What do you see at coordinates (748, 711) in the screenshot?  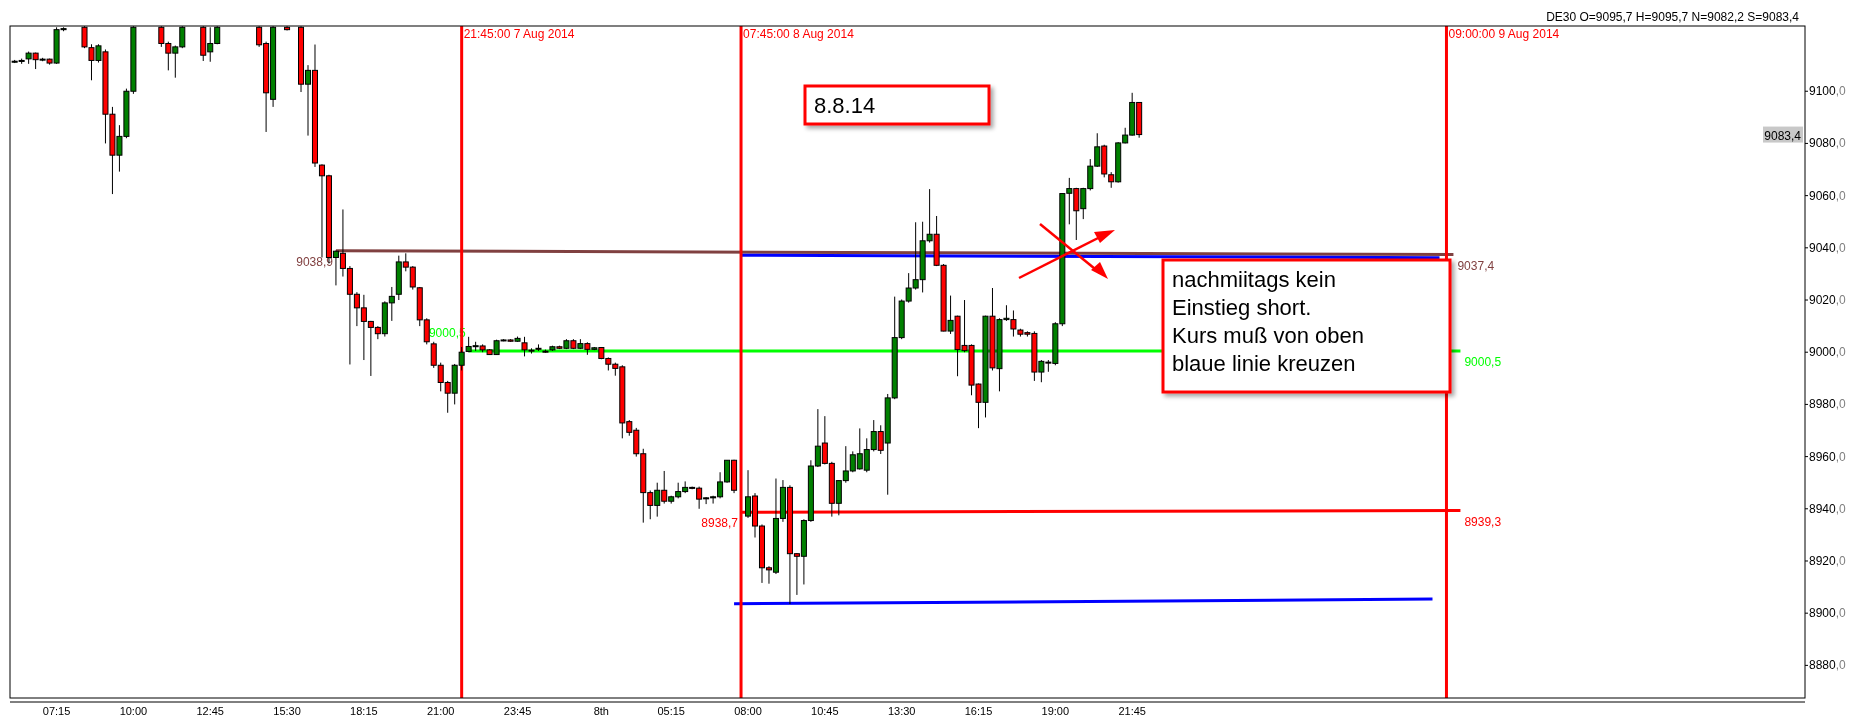 I see `x-tick-label: 08:00` at bounding box center [748, 711].